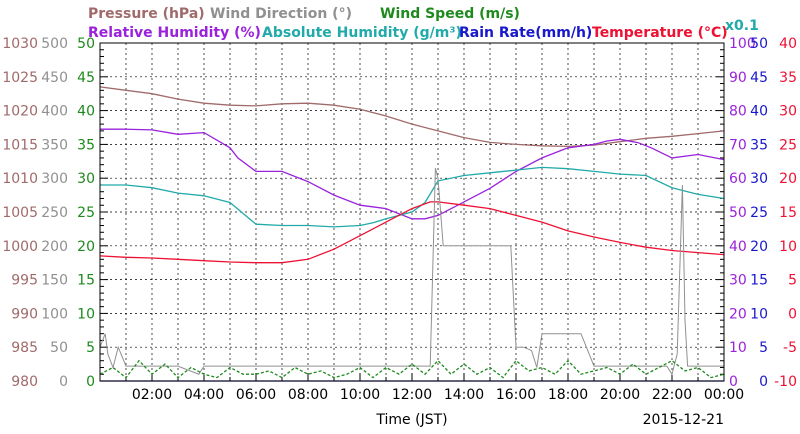 The image size is (800, 434). I want to click on legend-wind-speed: Wind Speed (m/s), so click(450, 14).